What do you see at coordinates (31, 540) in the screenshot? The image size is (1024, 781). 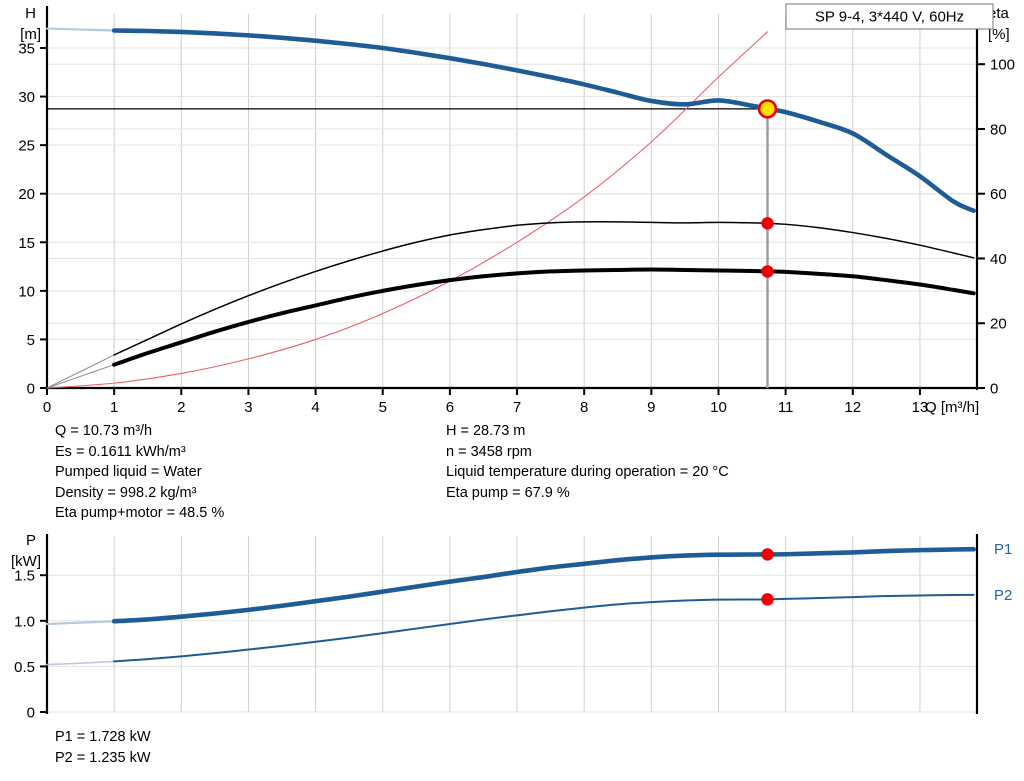 I see `power-y-title-p: P` at bounding box center [31, 540].